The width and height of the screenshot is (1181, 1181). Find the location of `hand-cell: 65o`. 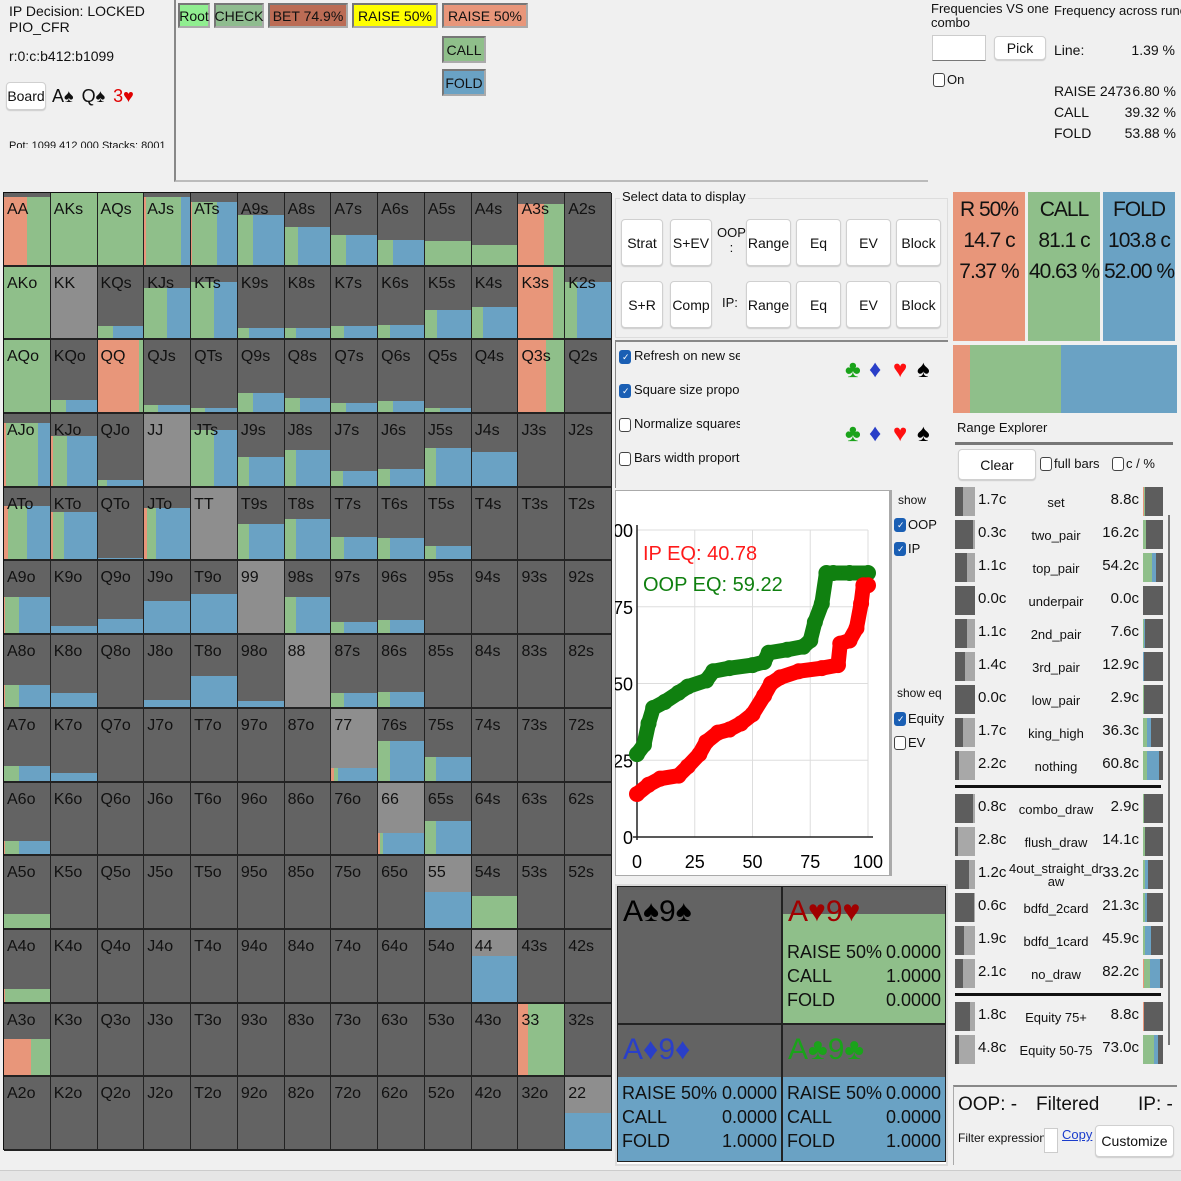

hand-cell: 65o is located at coordinates (401, 893).